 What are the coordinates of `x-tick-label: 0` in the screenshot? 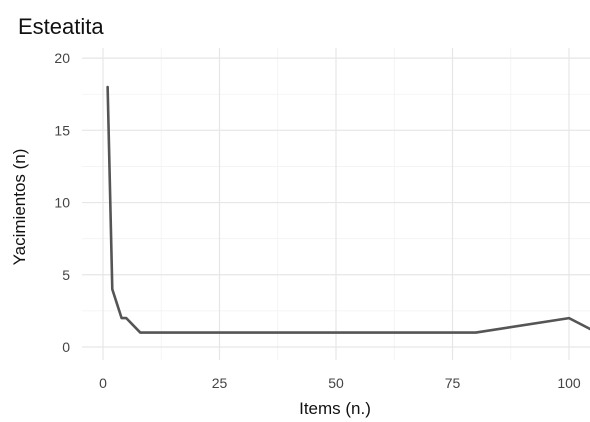 It's located at (103, 383).